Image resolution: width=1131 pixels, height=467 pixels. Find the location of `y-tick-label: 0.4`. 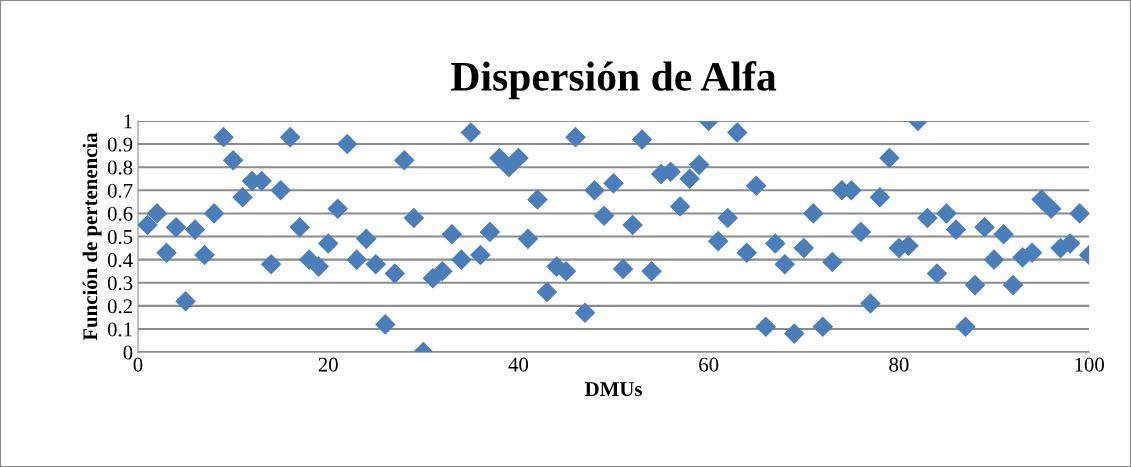

y-tick-label: 0.4 is located at coordinates (120, 260).